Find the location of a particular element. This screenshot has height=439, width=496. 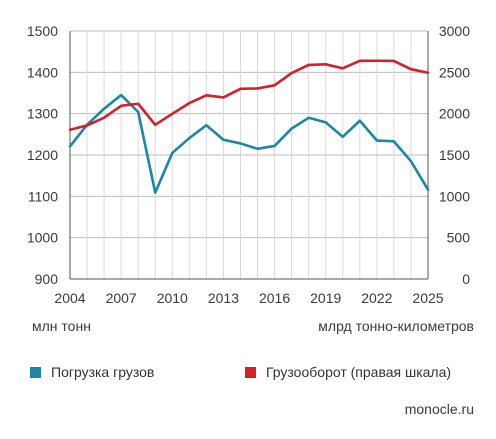

x-tick-label: 2025 is located at coordinates (427, 298).